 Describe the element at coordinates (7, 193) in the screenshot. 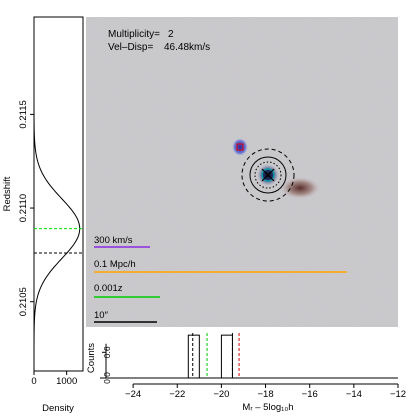

I see `density-ylabel: Redshift` at that location.